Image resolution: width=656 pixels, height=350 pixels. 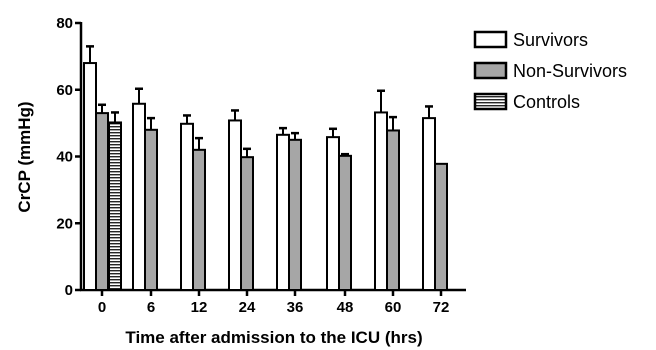 What do you see at coordinates (550, 40) in the screenshot?
I see `legend-label: Survivors` at bounding box center [550, 40].